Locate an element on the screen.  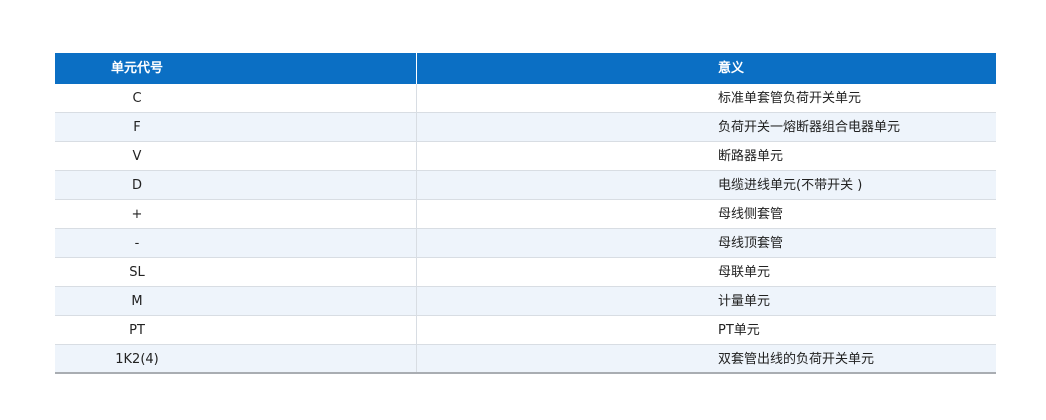
meaning-cell: 母线顶套管 is located at coordinates (751, 243).